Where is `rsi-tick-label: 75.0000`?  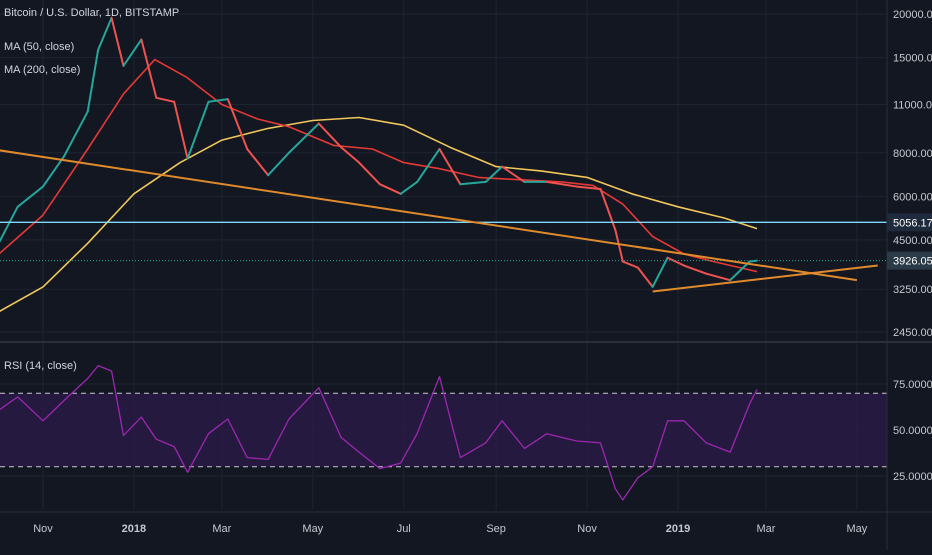 rsi-tick-label: 75.0000 is located at coordinates (912, 385).